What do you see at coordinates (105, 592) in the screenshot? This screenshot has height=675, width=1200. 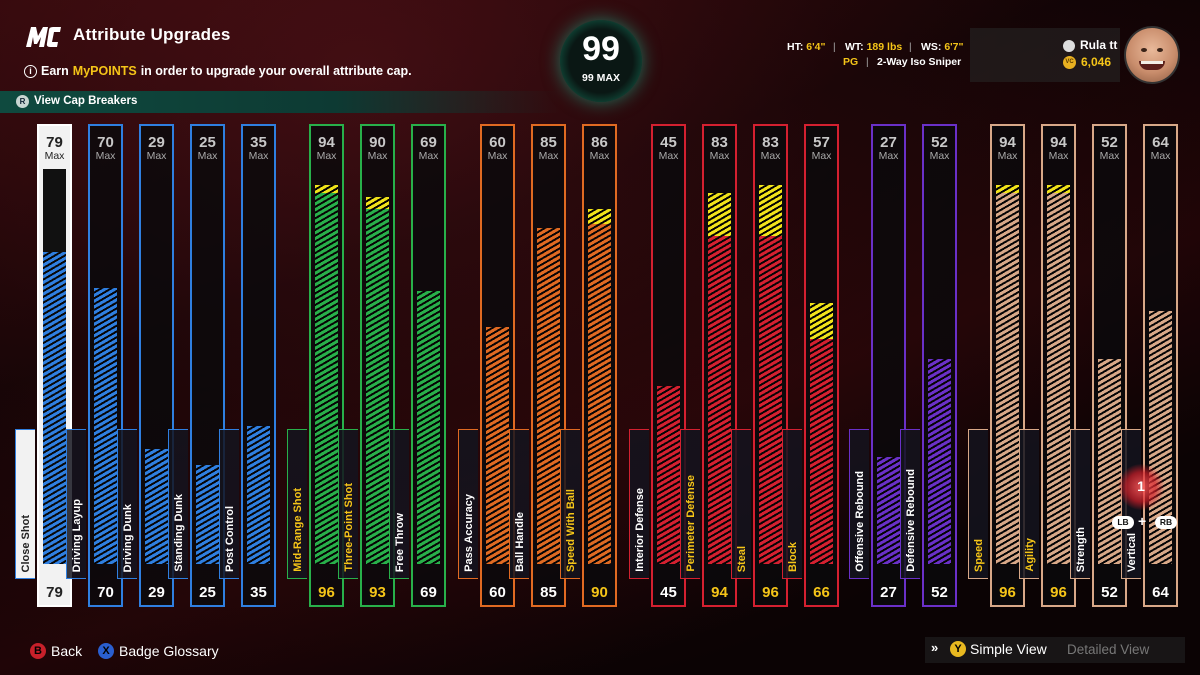 I see `attribute-current-value: 70` at bounding box center [105, 592].